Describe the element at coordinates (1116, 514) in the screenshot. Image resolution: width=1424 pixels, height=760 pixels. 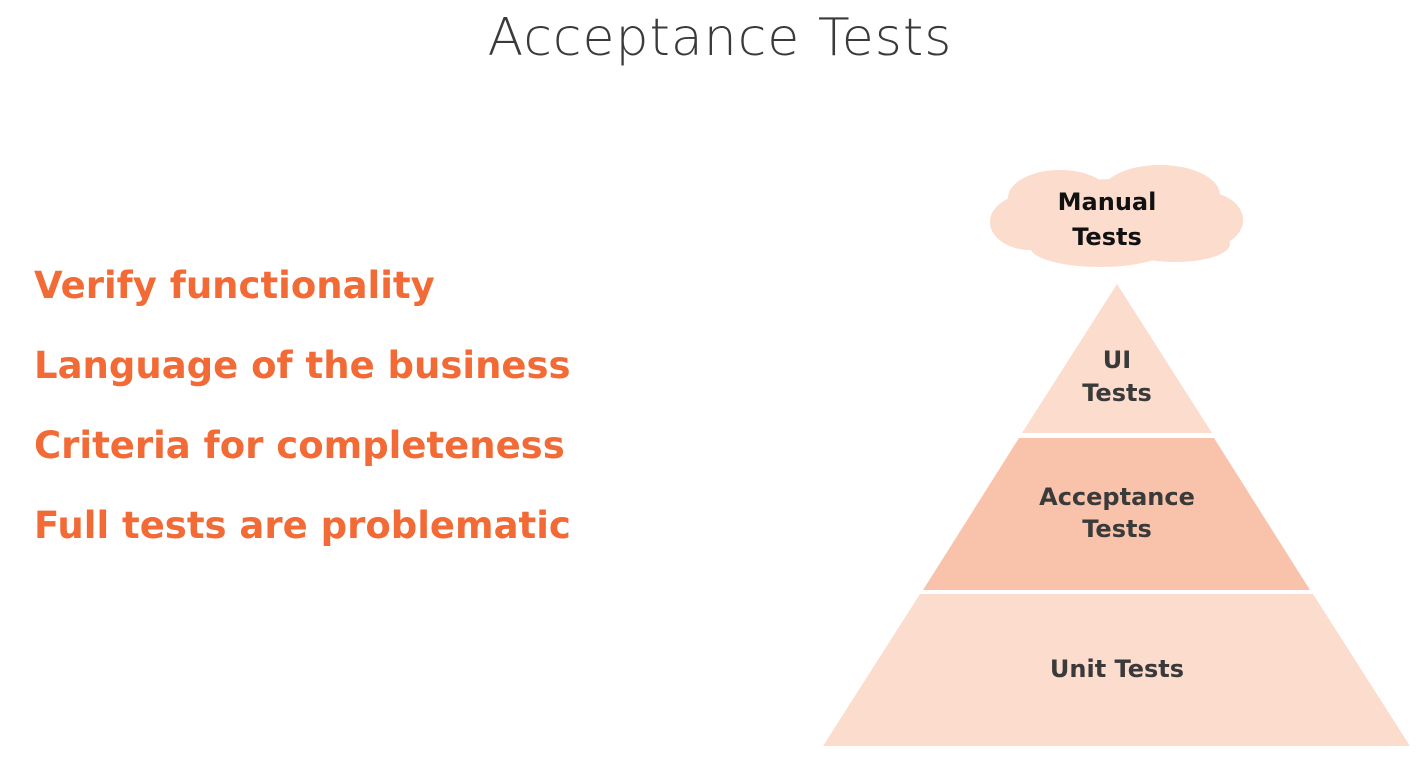
I see `pyramid-tier-acceptance` at that location.